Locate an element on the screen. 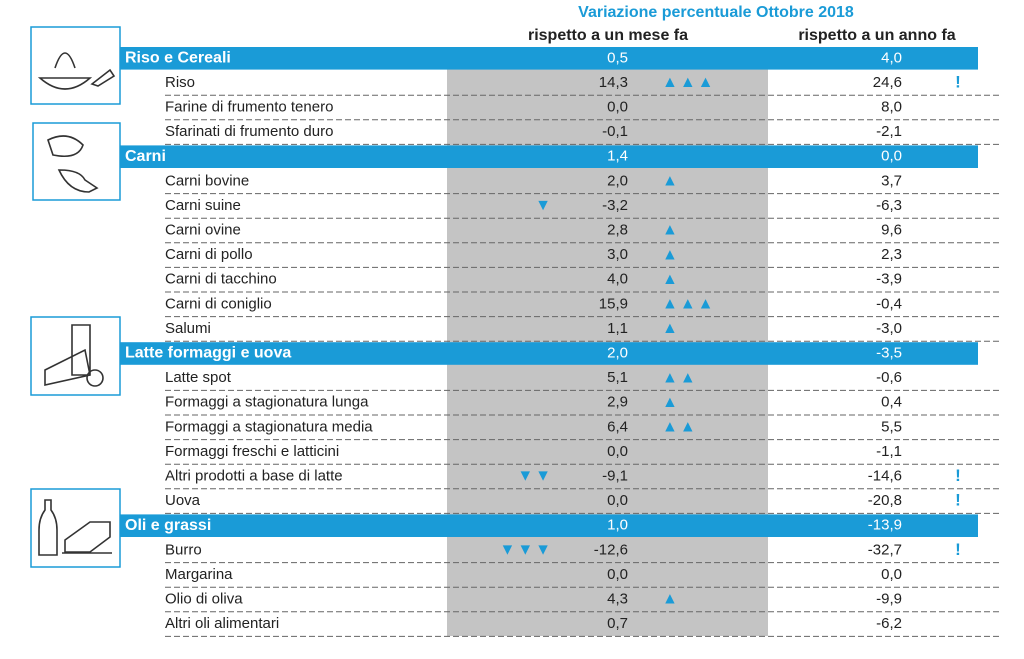  item-year: -1,1 is located at coordinates (889, 451).